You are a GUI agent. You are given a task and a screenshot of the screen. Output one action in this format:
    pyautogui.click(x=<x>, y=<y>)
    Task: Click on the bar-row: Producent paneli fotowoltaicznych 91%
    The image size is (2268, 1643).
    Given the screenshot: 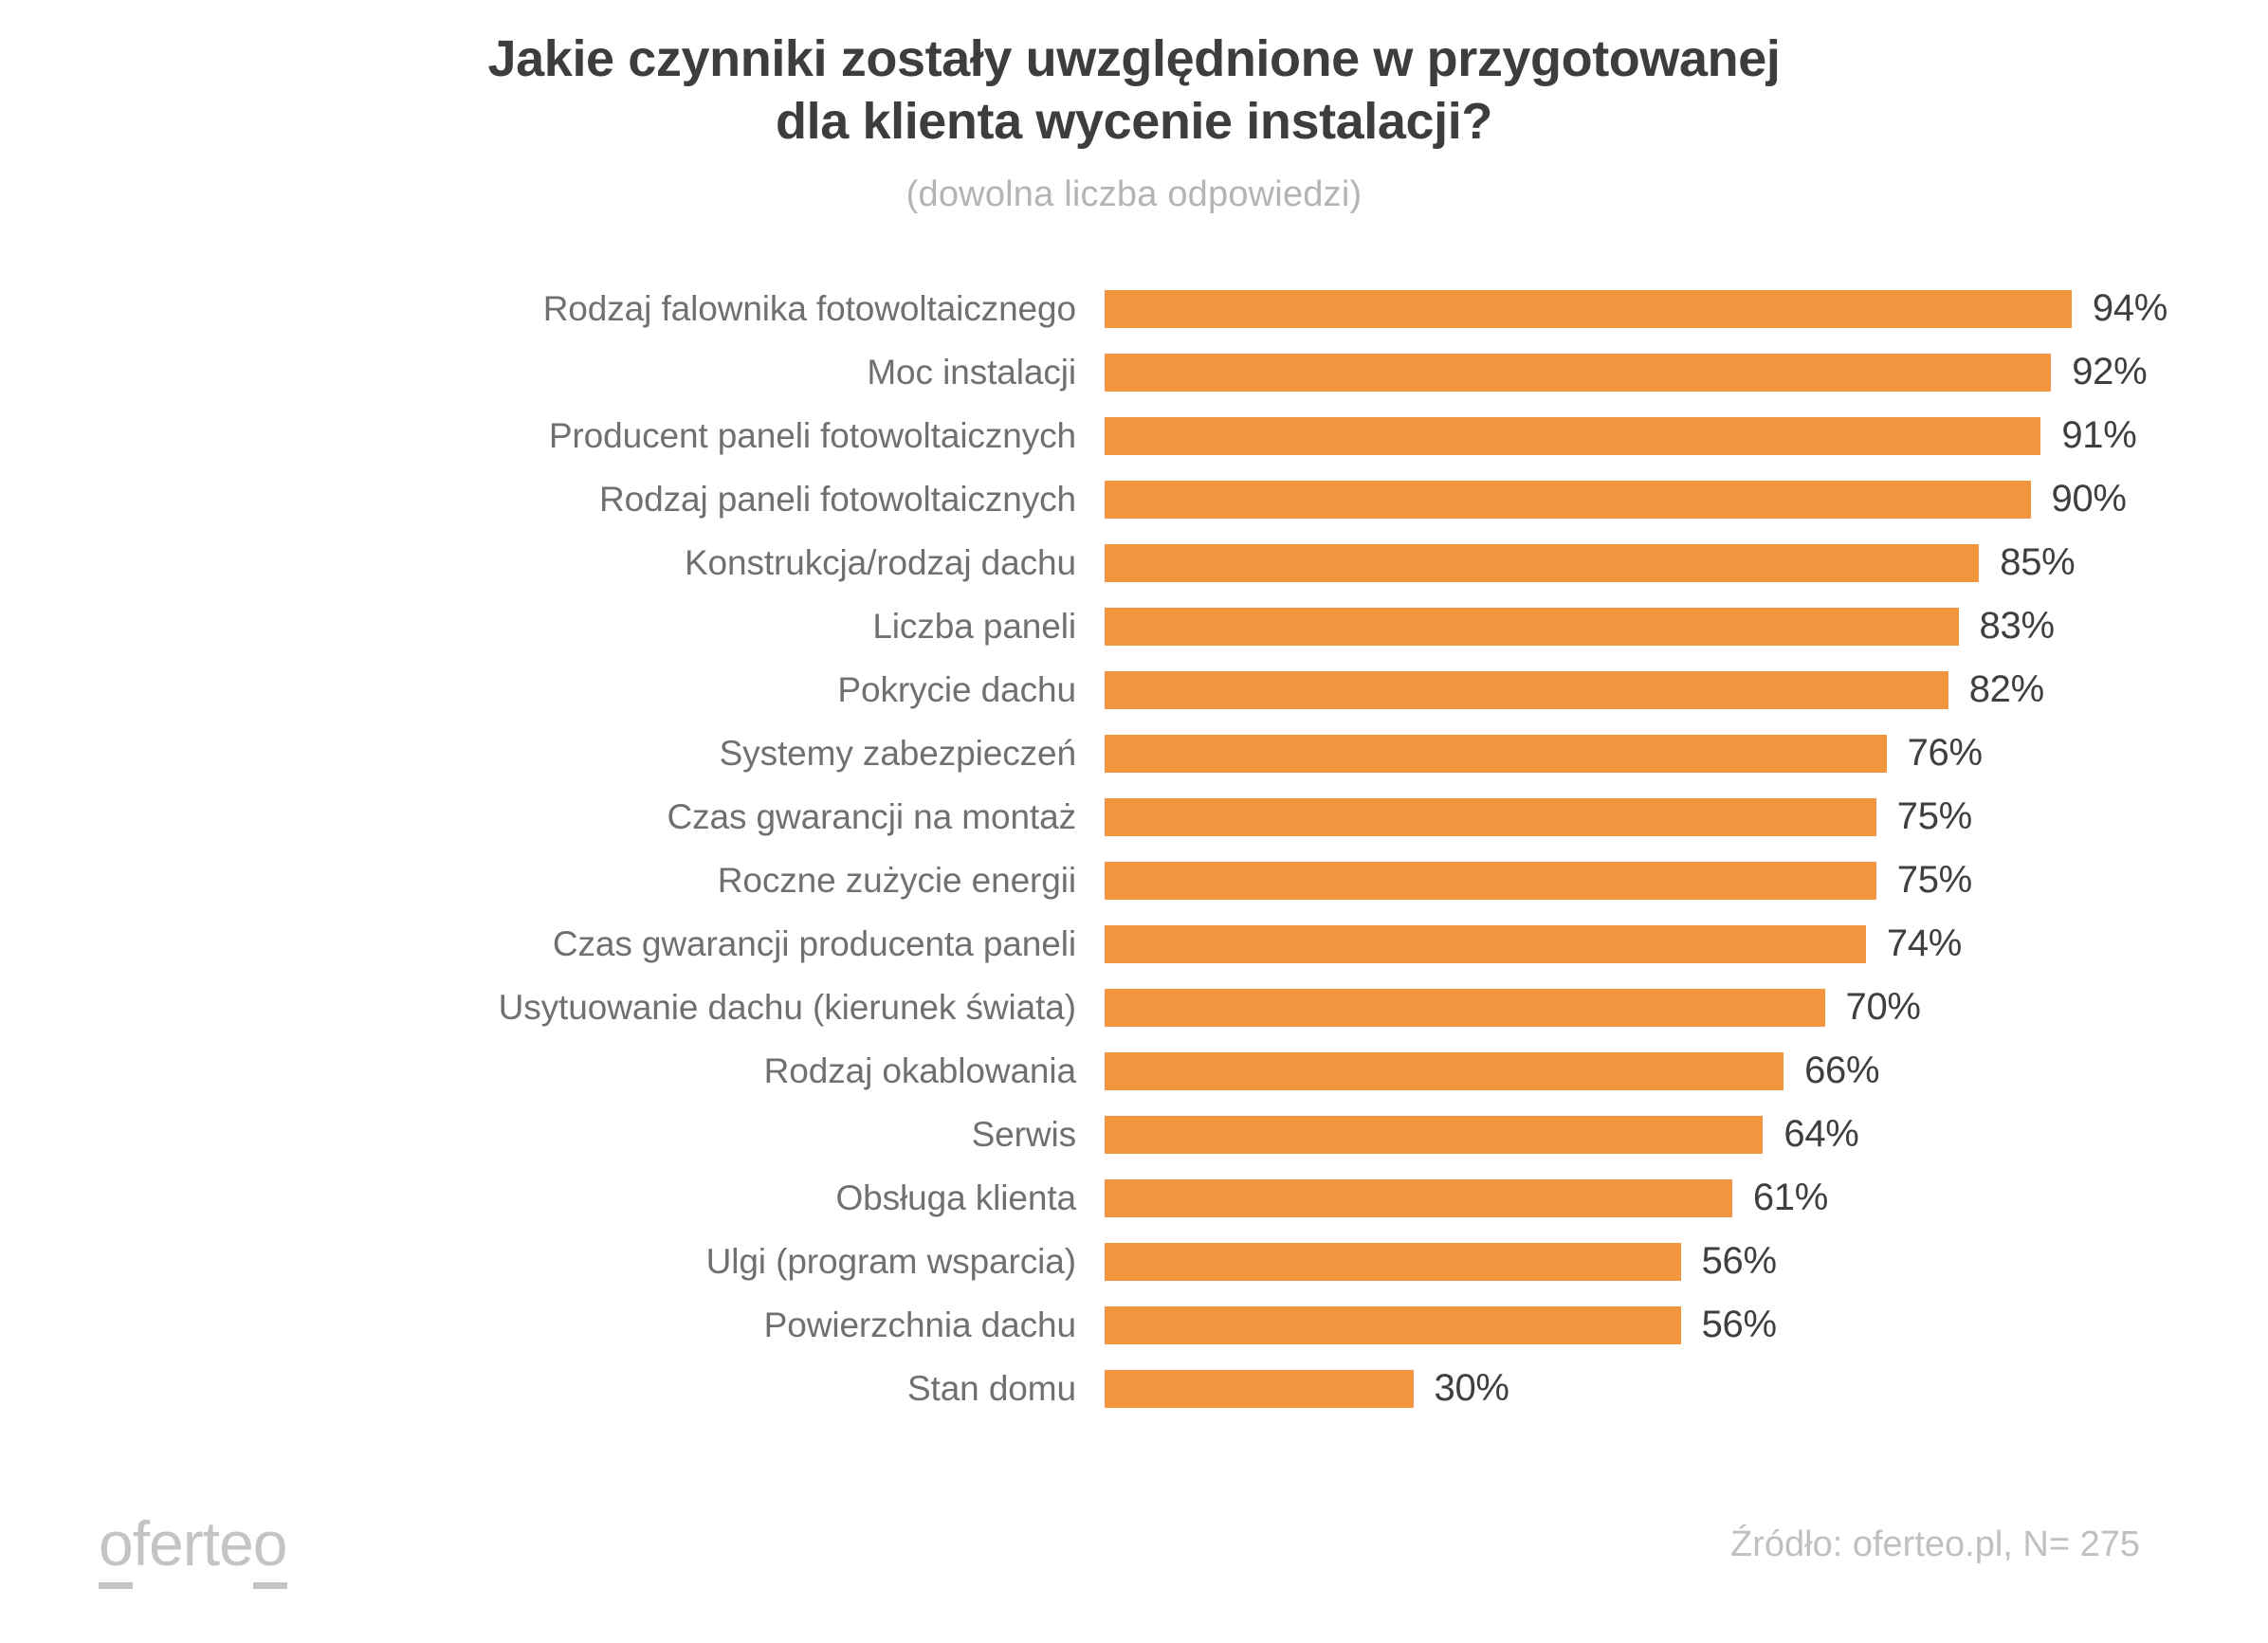 What is the action you would take?
    pyautogui.click(x=1134, y=435)
    